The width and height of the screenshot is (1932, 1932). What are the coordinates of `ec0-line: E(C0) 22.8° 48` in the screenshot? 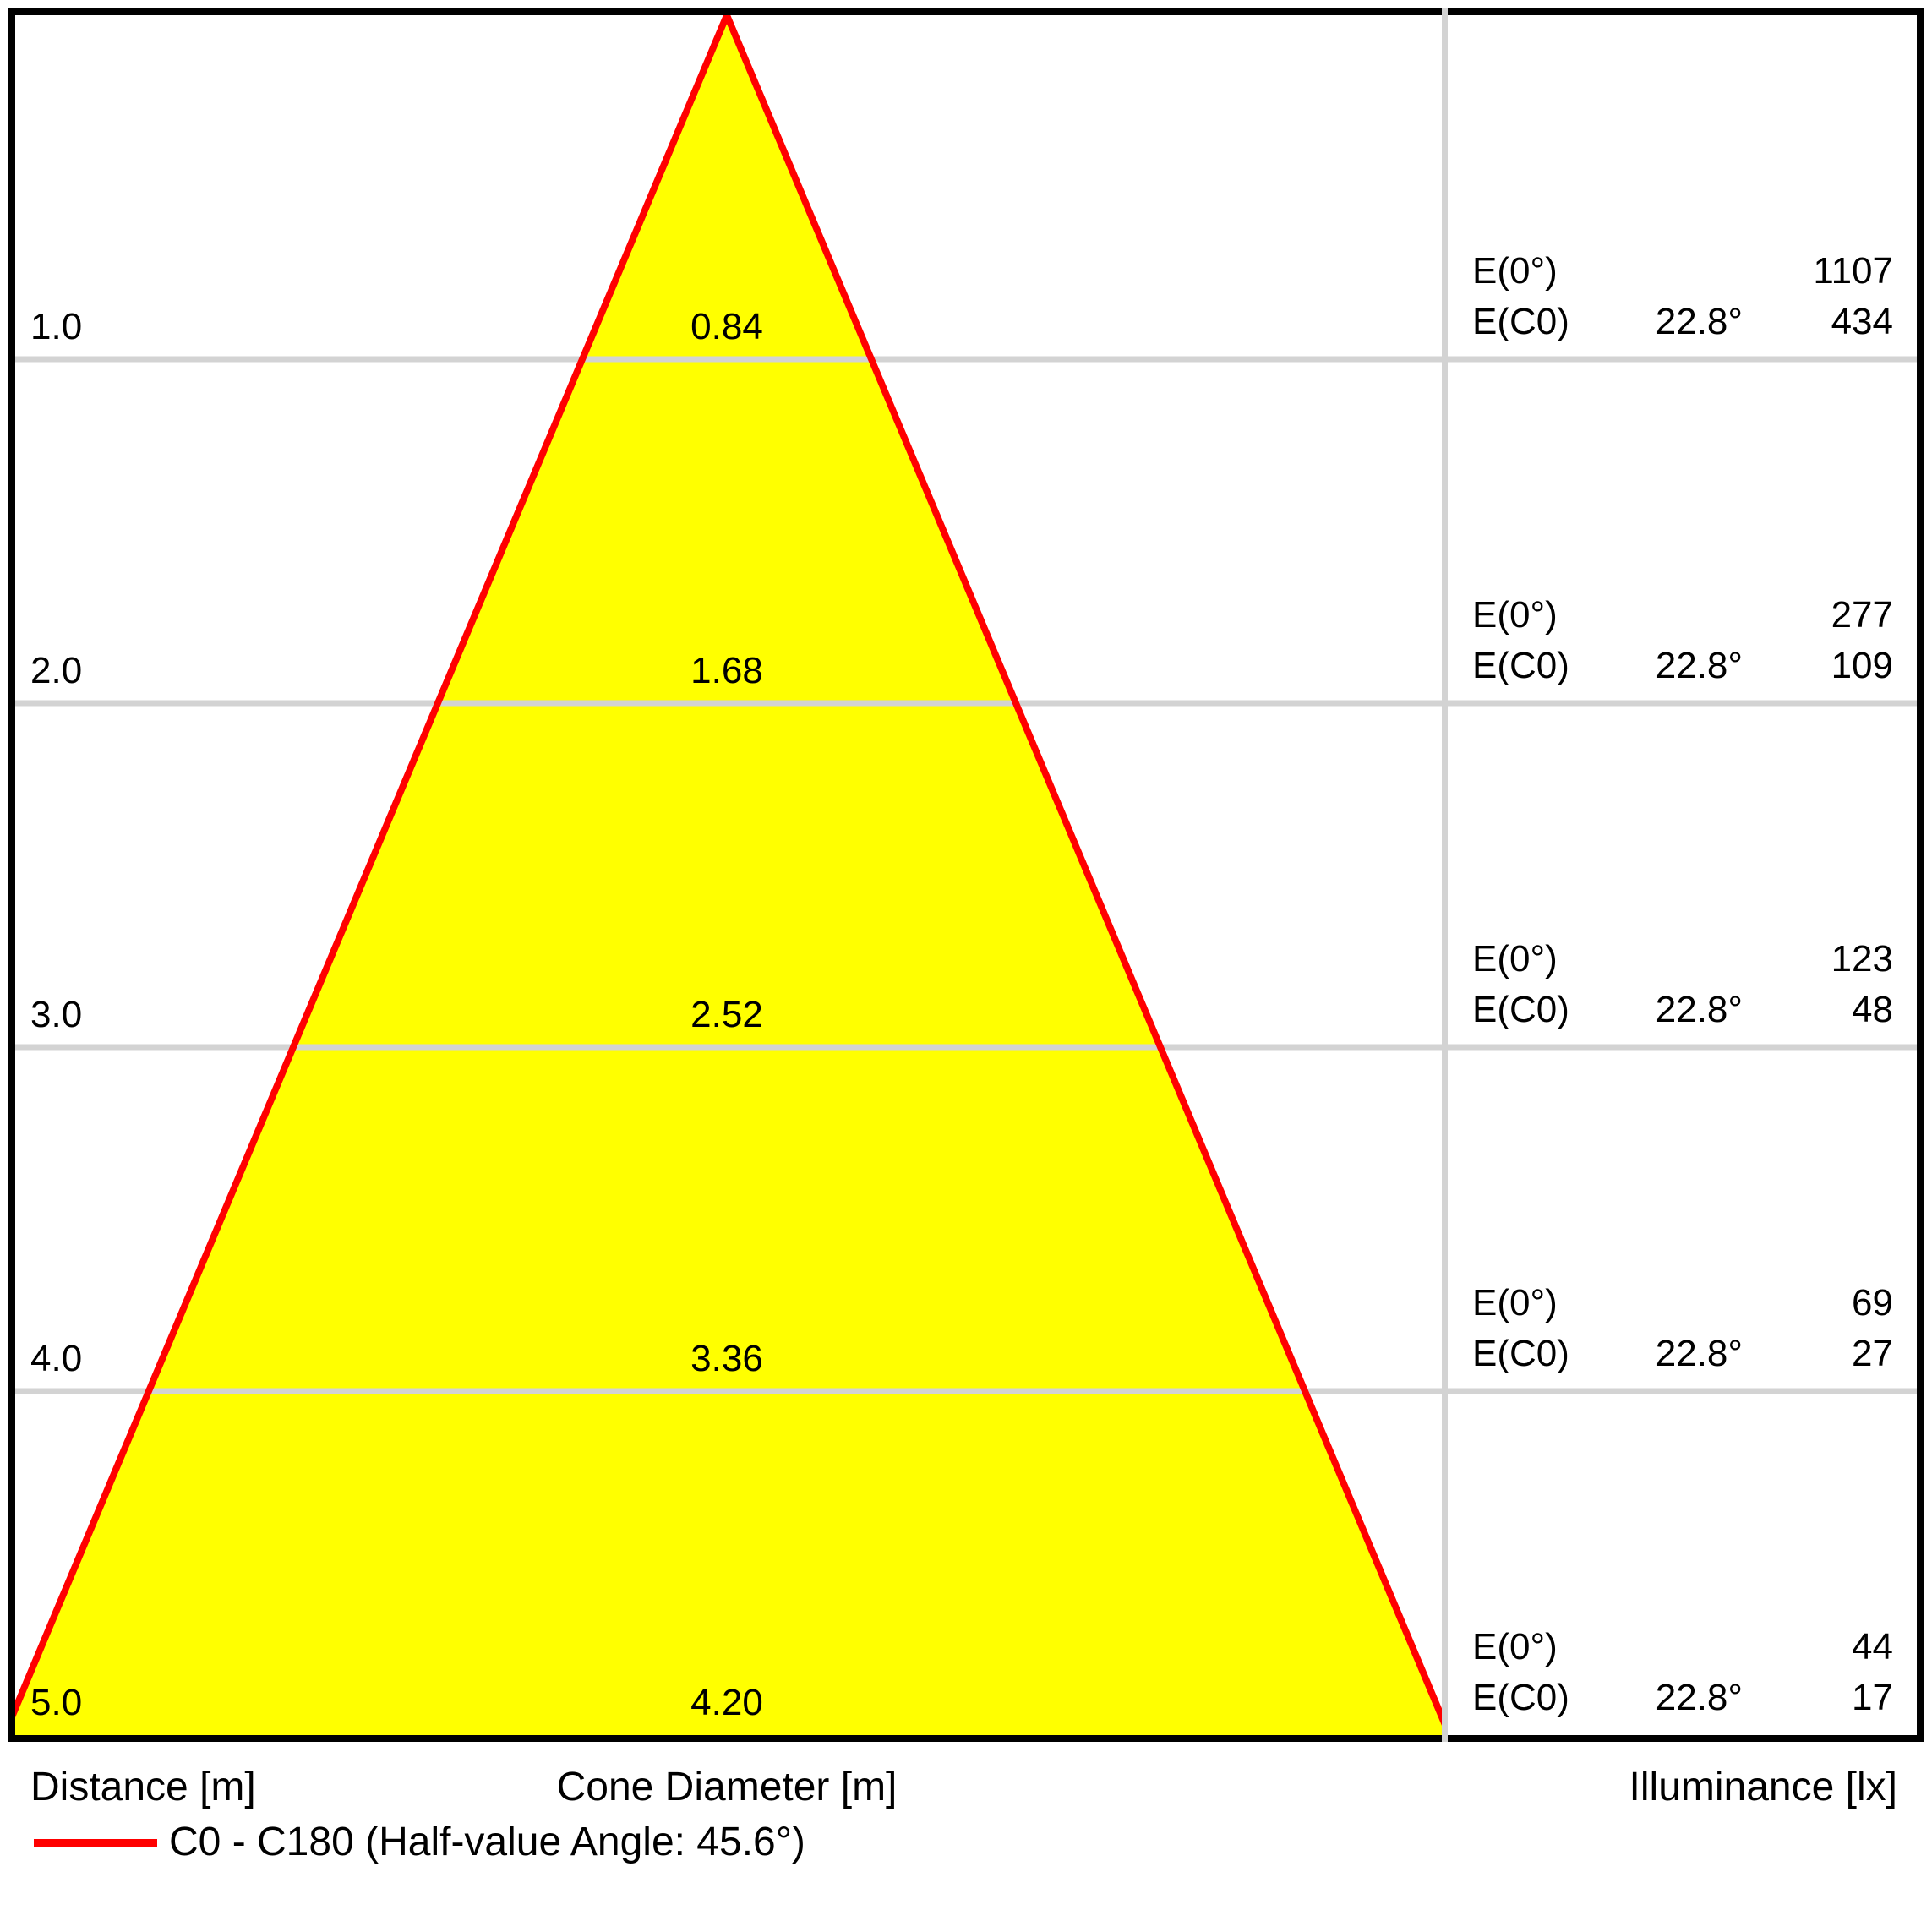 It's located at (1682, 1010).